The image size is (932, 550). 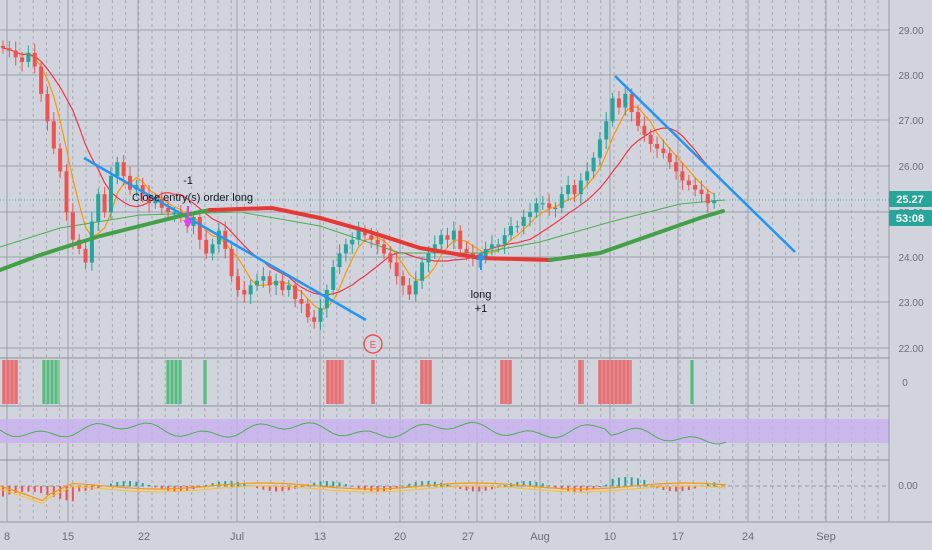 What do you see at coordinates (363, 495) in the screenshot?
I see `macd-signal-line` at bounding box center [363, 495].